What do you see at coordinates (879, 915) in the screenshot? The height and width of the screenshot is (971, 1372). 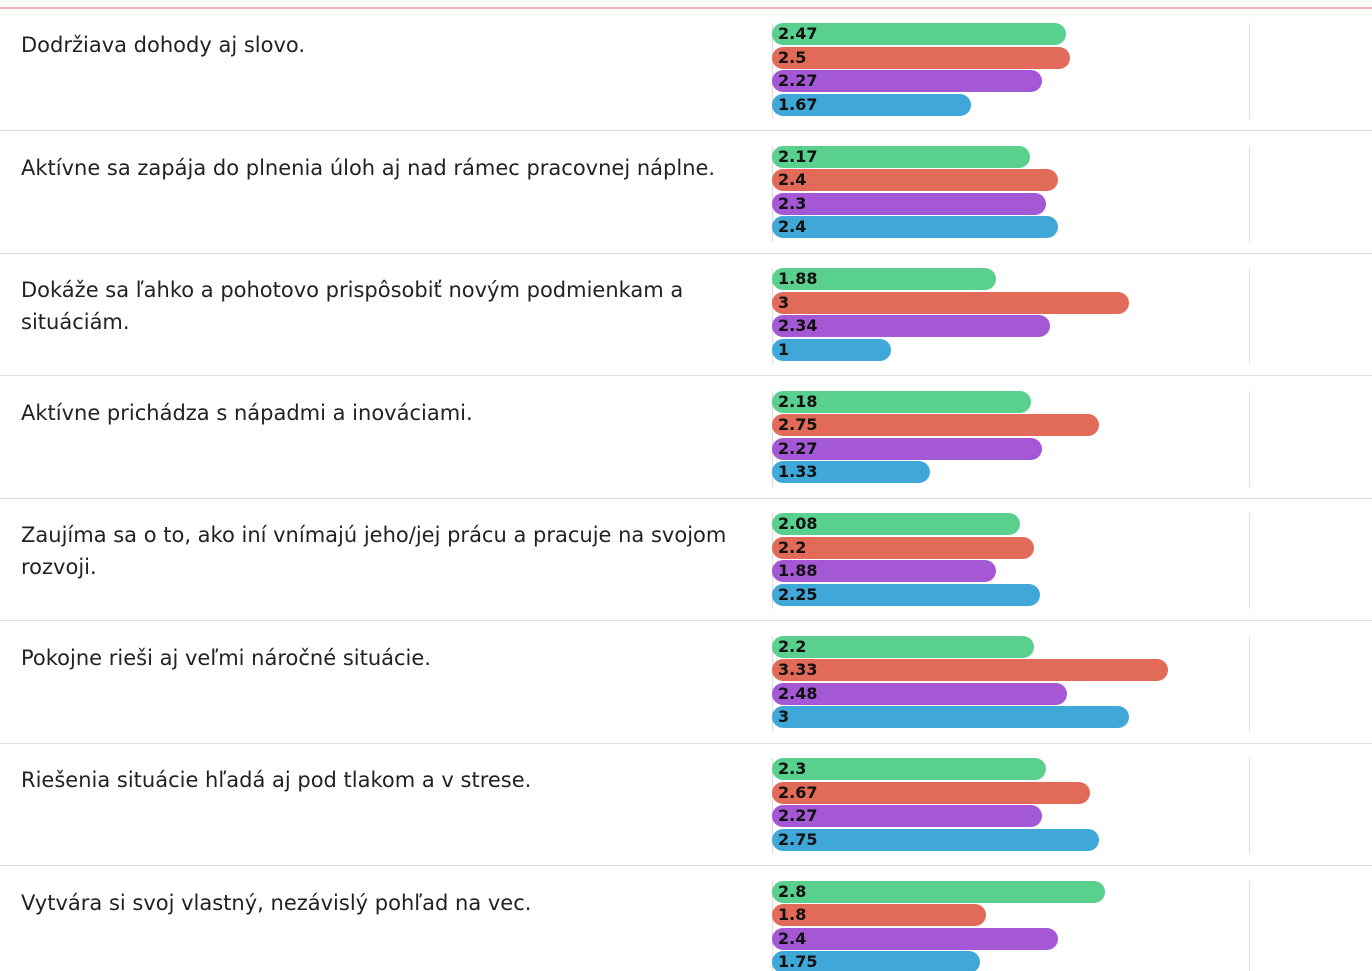 I see `bar: 1.8` at bounding box center [879, 915].